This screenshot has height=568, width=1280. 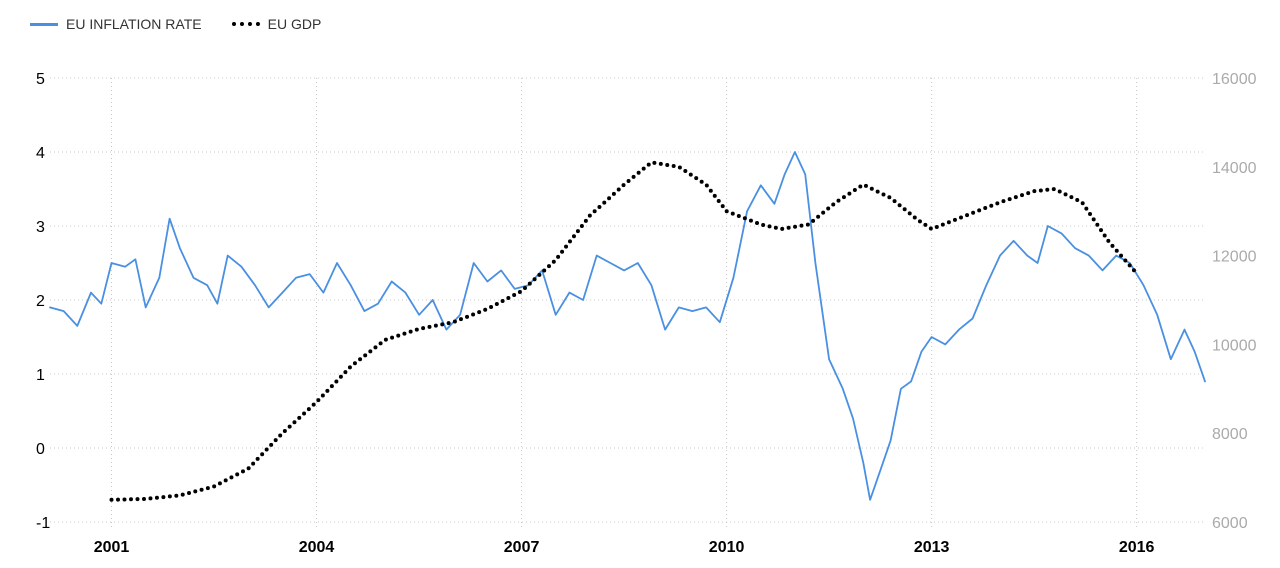 I want to click on chart-legend: EU INFLATION RATE EU GDP, so click(x=175, y=24).